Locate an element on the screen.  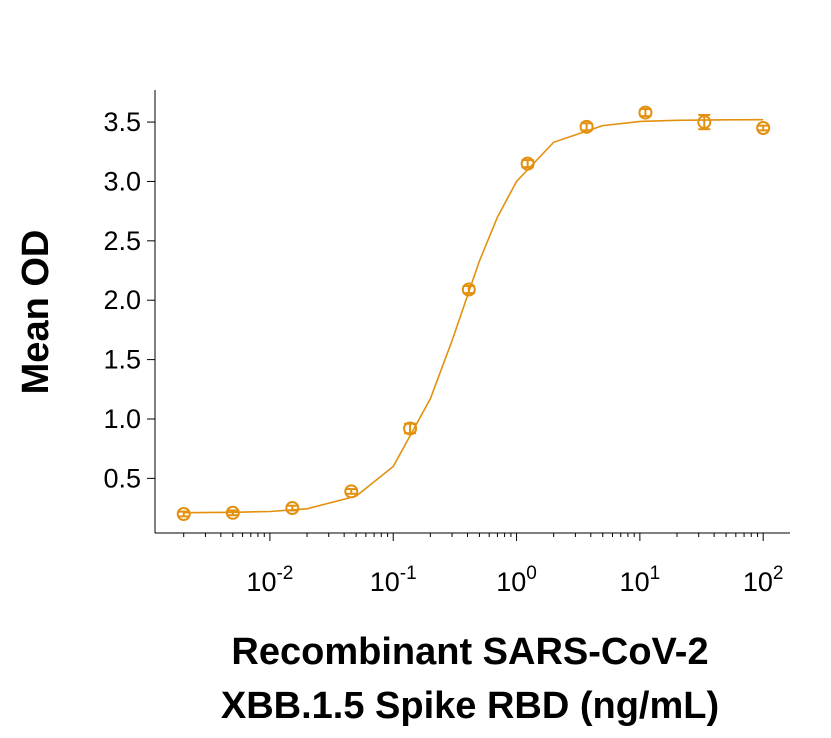
y-axis-label: Mean OD is located at coordinates (36, 312).